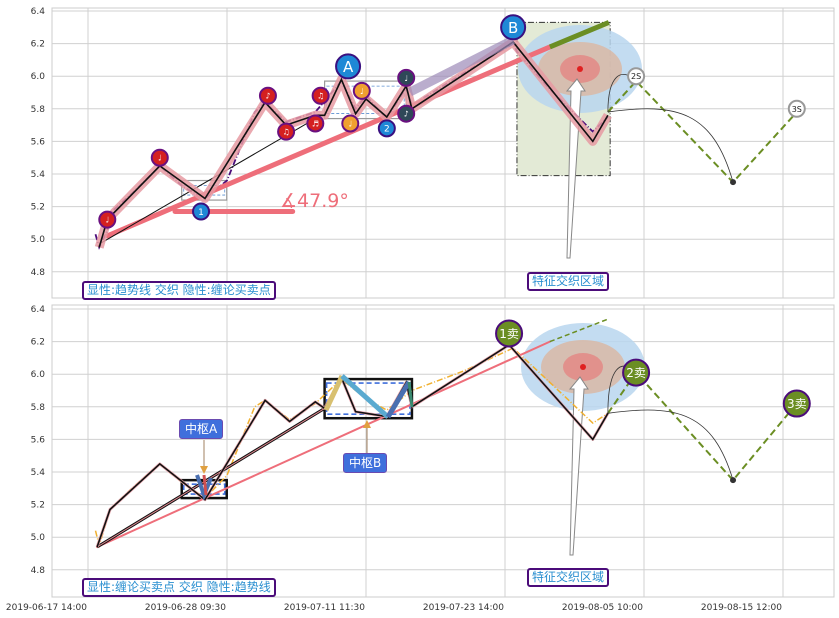 This screenshot has height=618, width=839. What do you see at coordinates (733, 182) in the screenshot?
I see `top-projection-low-dot` at bounding box center [733, 182].